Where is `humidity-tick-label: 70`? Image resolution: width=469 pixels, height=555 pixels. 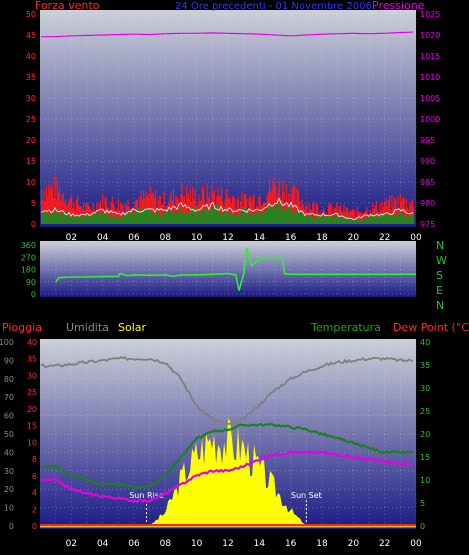 humidity-tick-label: 70 is located at coordinates (9, 397).